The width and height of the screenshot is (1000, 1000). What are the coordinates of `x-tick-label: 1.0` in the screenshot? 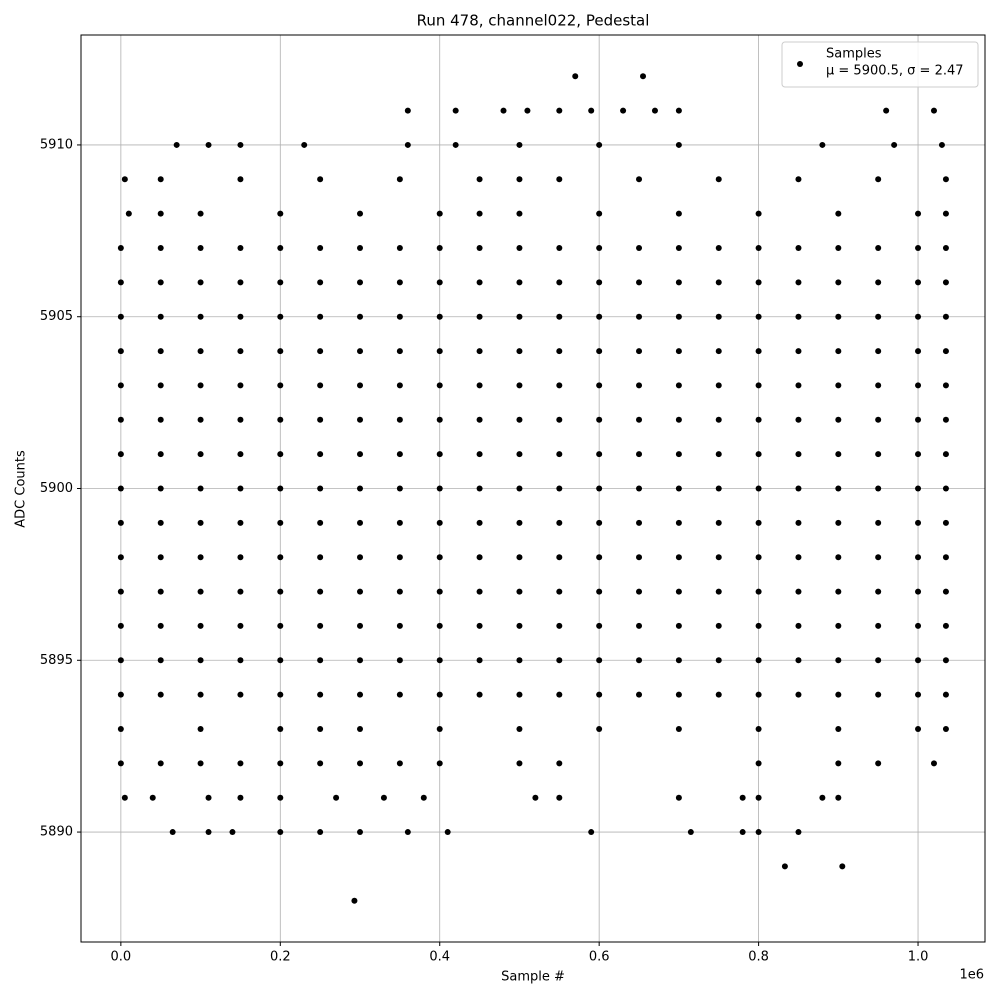 It's located at (918, 957).